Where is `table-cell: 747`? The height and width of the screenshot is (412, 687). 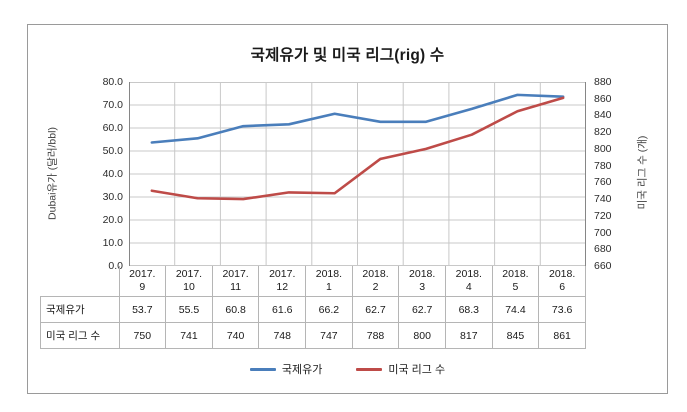
table-cell: 747 is located at coordinates (329, 335).